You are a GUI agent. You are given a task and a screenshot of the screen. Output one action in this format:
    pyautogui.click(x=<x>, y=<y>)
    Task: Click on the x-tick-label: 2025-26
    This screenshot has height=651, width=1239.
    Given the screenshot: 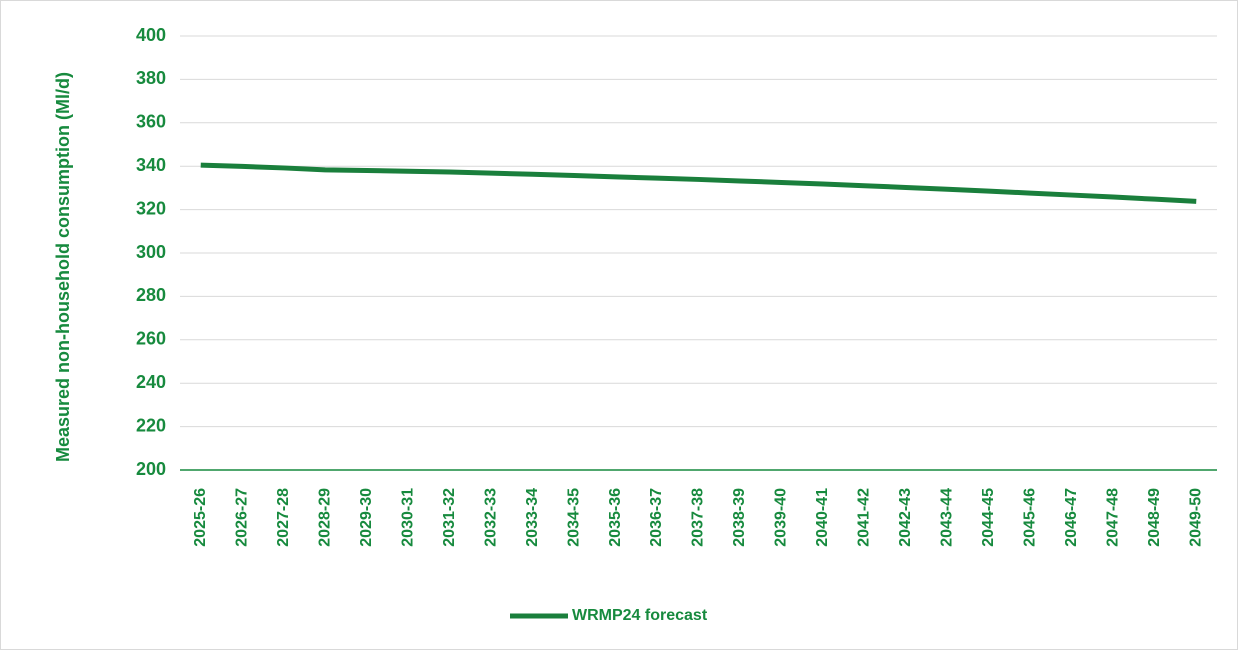 What is the action you would take?
    pyautogui.click(x=200, y=517)
    